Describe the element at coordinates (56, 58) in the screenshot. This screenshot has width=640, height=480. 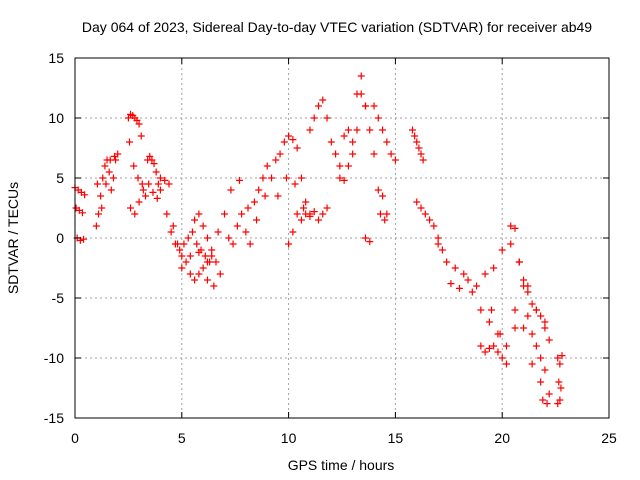
I see `y-tick-label: 15` at that location.